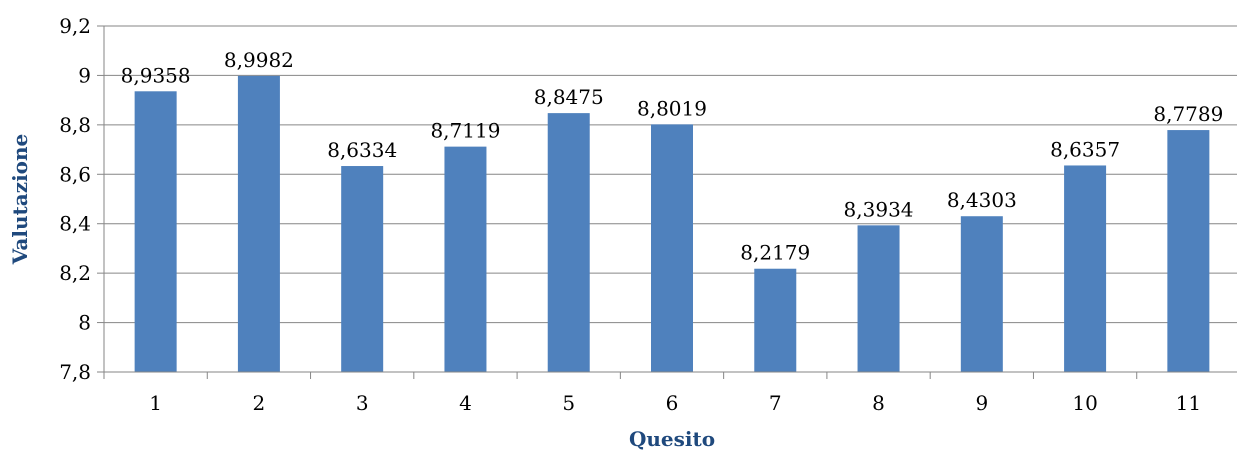  What do you see at coordinates (672, 439) in the screenshot?
I see `x-axis-title: Quesito` at bounding box center [672, 439].